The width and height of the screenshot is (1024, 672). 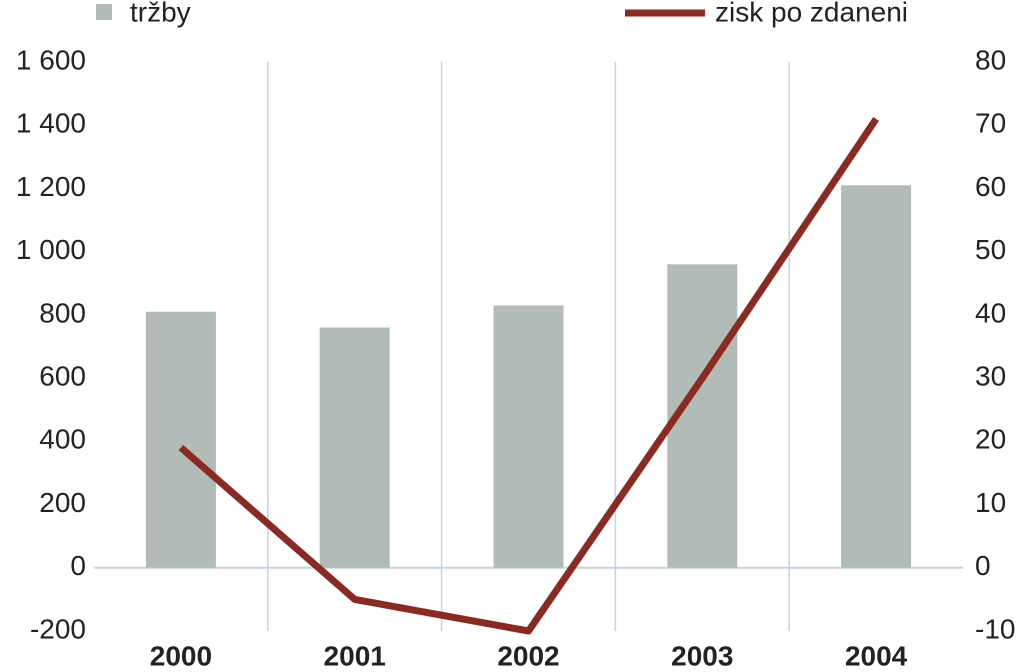 I want to click on y-tick-label: 1 000, so click(x=51, y=249).